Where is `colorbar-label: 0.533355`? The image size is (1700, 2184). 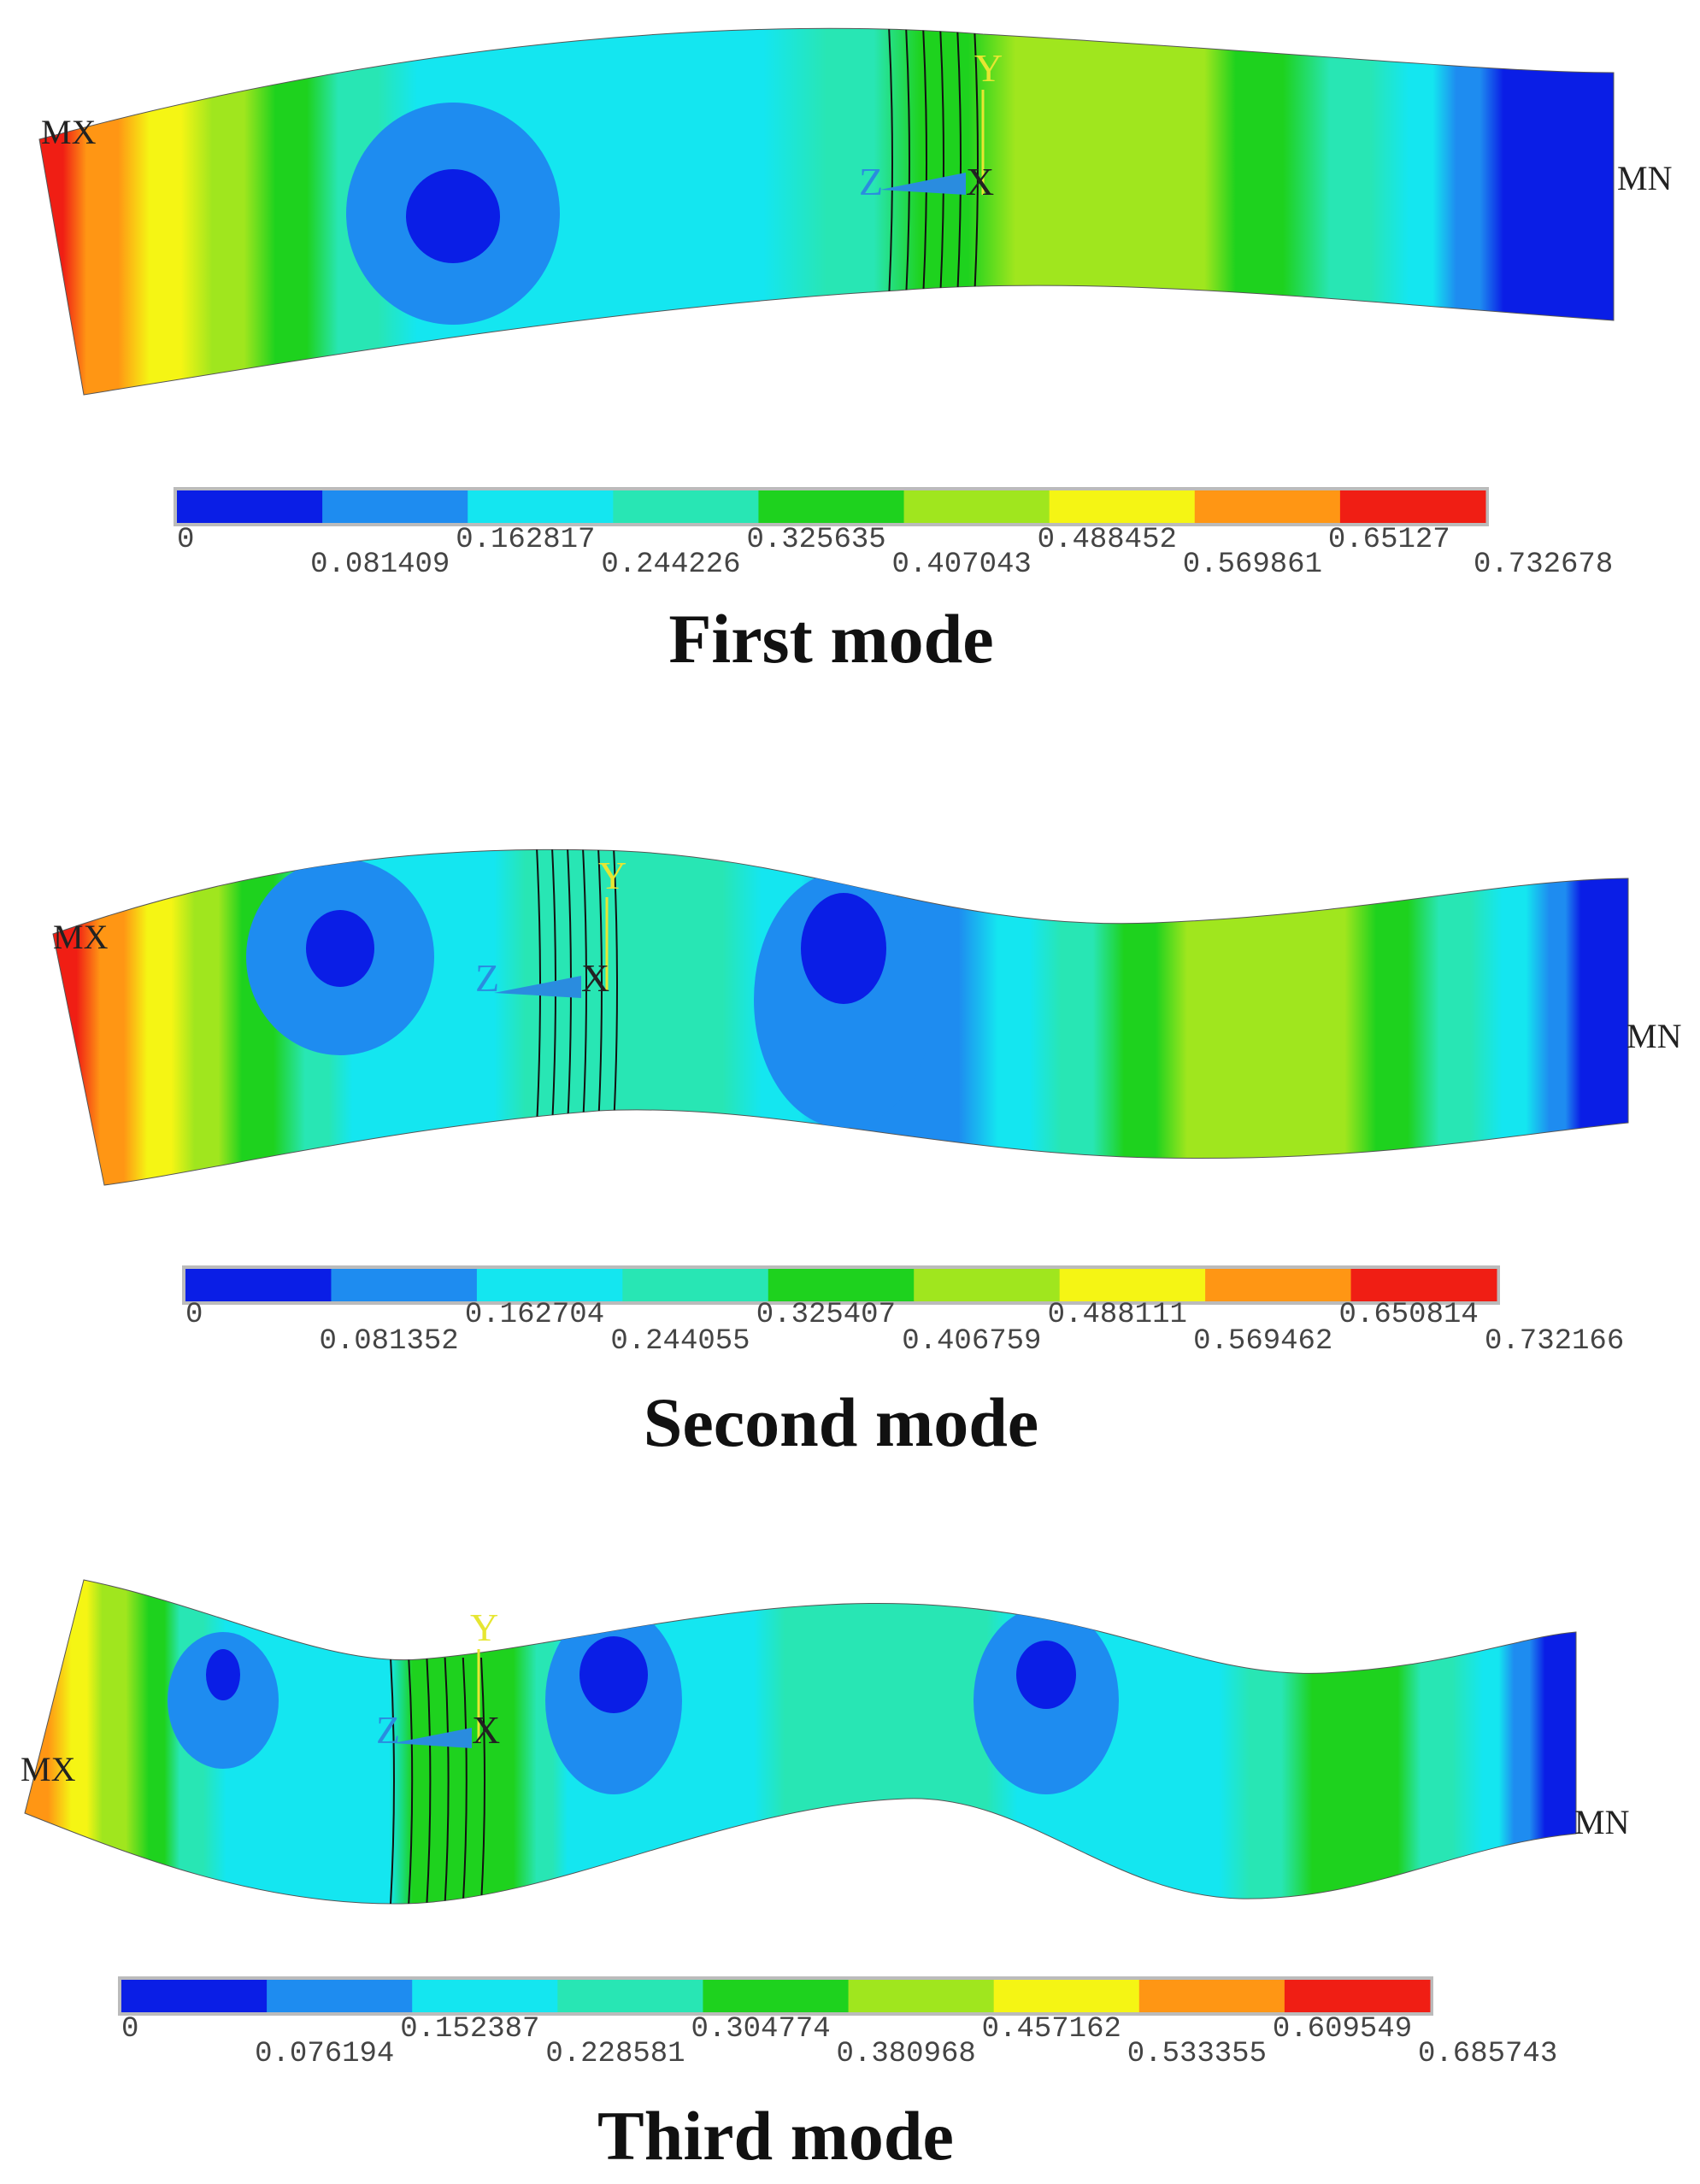 colorbar-label: 0.533355 is located at coordinates (1197, 2054).